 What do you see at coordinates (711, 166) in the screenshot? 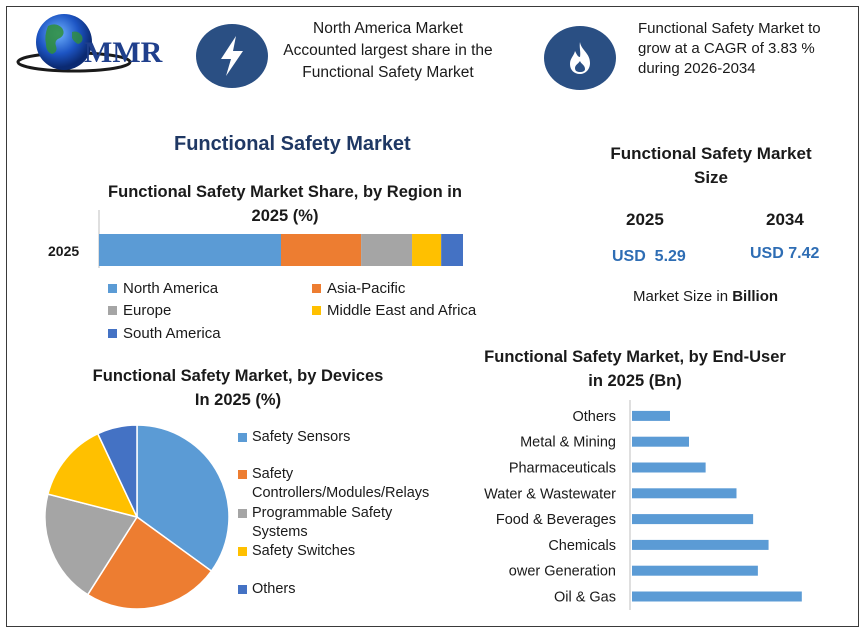
I see `market-size-title: Functional Safety Market Size` at bounding box center [711, 166].